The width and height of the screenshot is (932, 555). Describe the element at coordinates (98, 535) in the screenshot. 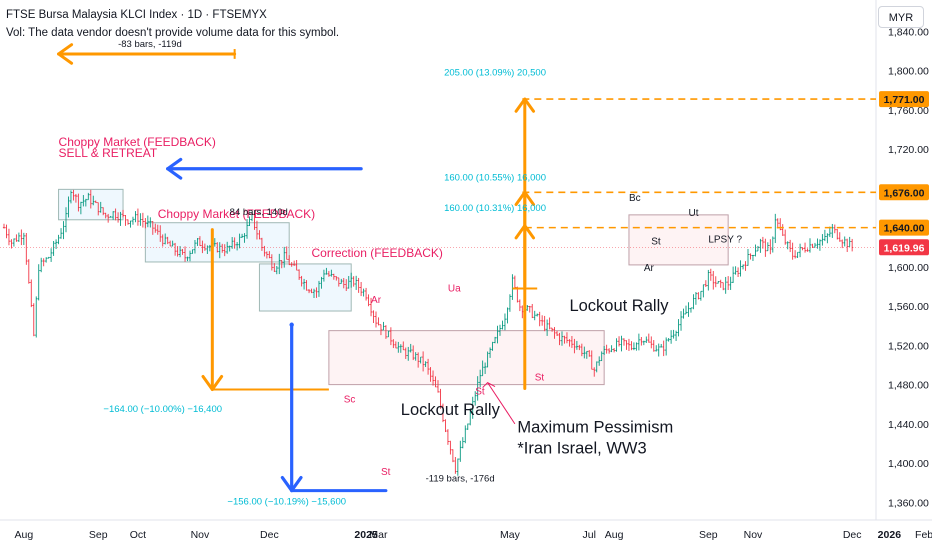

I see `x-tick-label: Sep` at that location.